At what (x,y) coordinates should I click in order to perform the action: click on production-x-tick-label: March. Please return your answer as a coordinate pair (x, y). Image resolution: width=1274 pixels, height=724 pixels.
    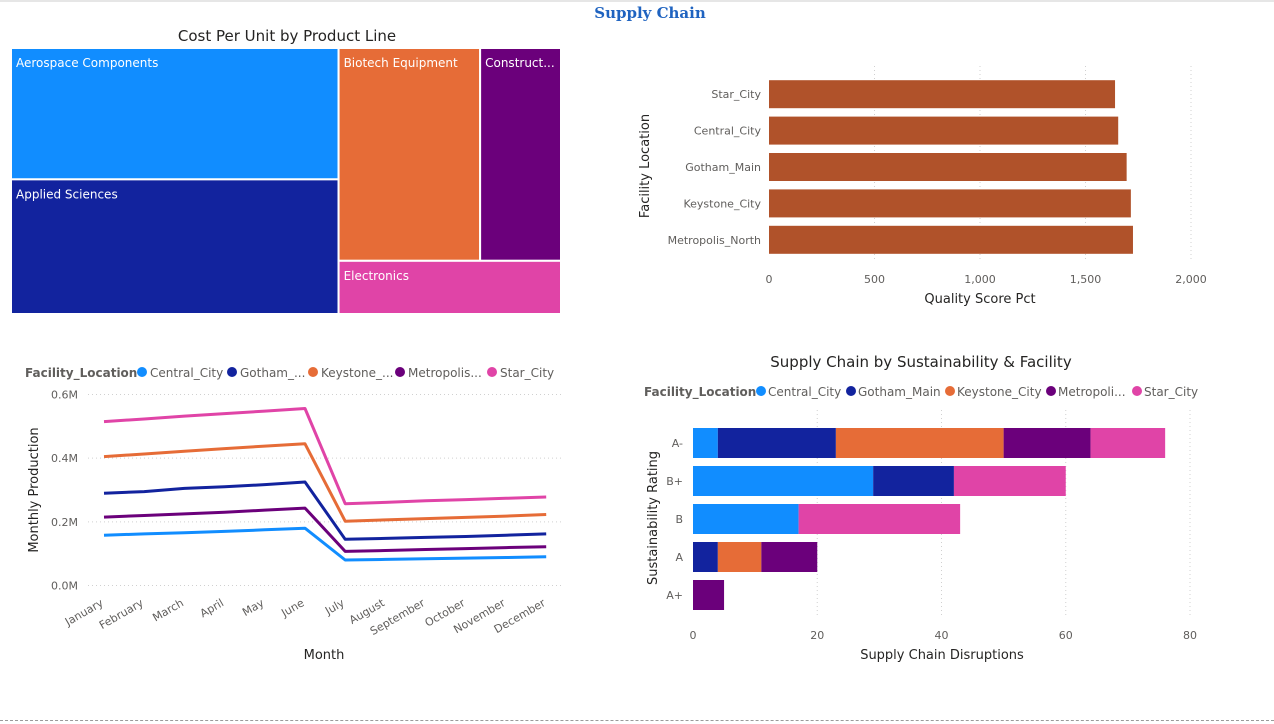
    Looking at the image, I should click on (168, 610).